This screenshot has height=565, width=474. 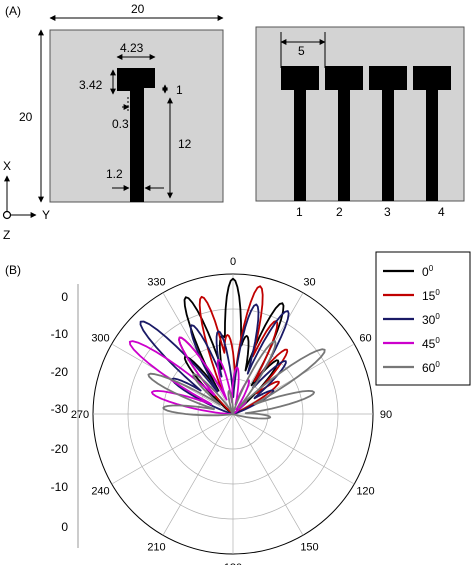 What do you see at coordinates (428, 271) in the screenshot?
I see `legend-label-0: 00` at bounding box center [428, 271].